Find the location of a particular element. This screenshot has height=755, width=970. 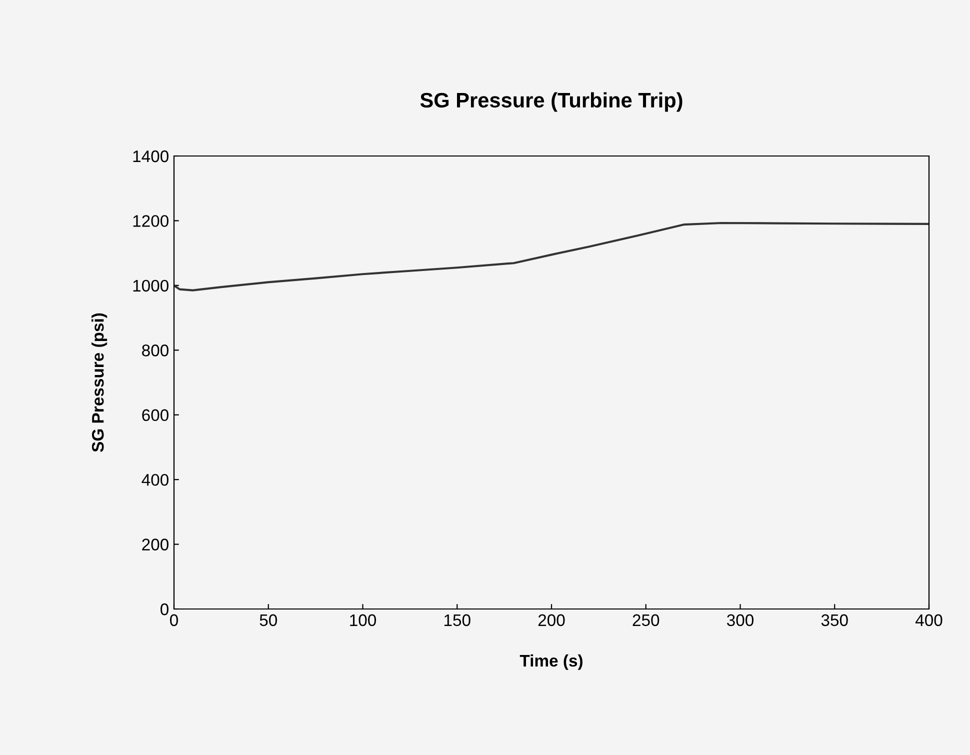

y-tick-label: 600 is located at coordinates (155, 415).